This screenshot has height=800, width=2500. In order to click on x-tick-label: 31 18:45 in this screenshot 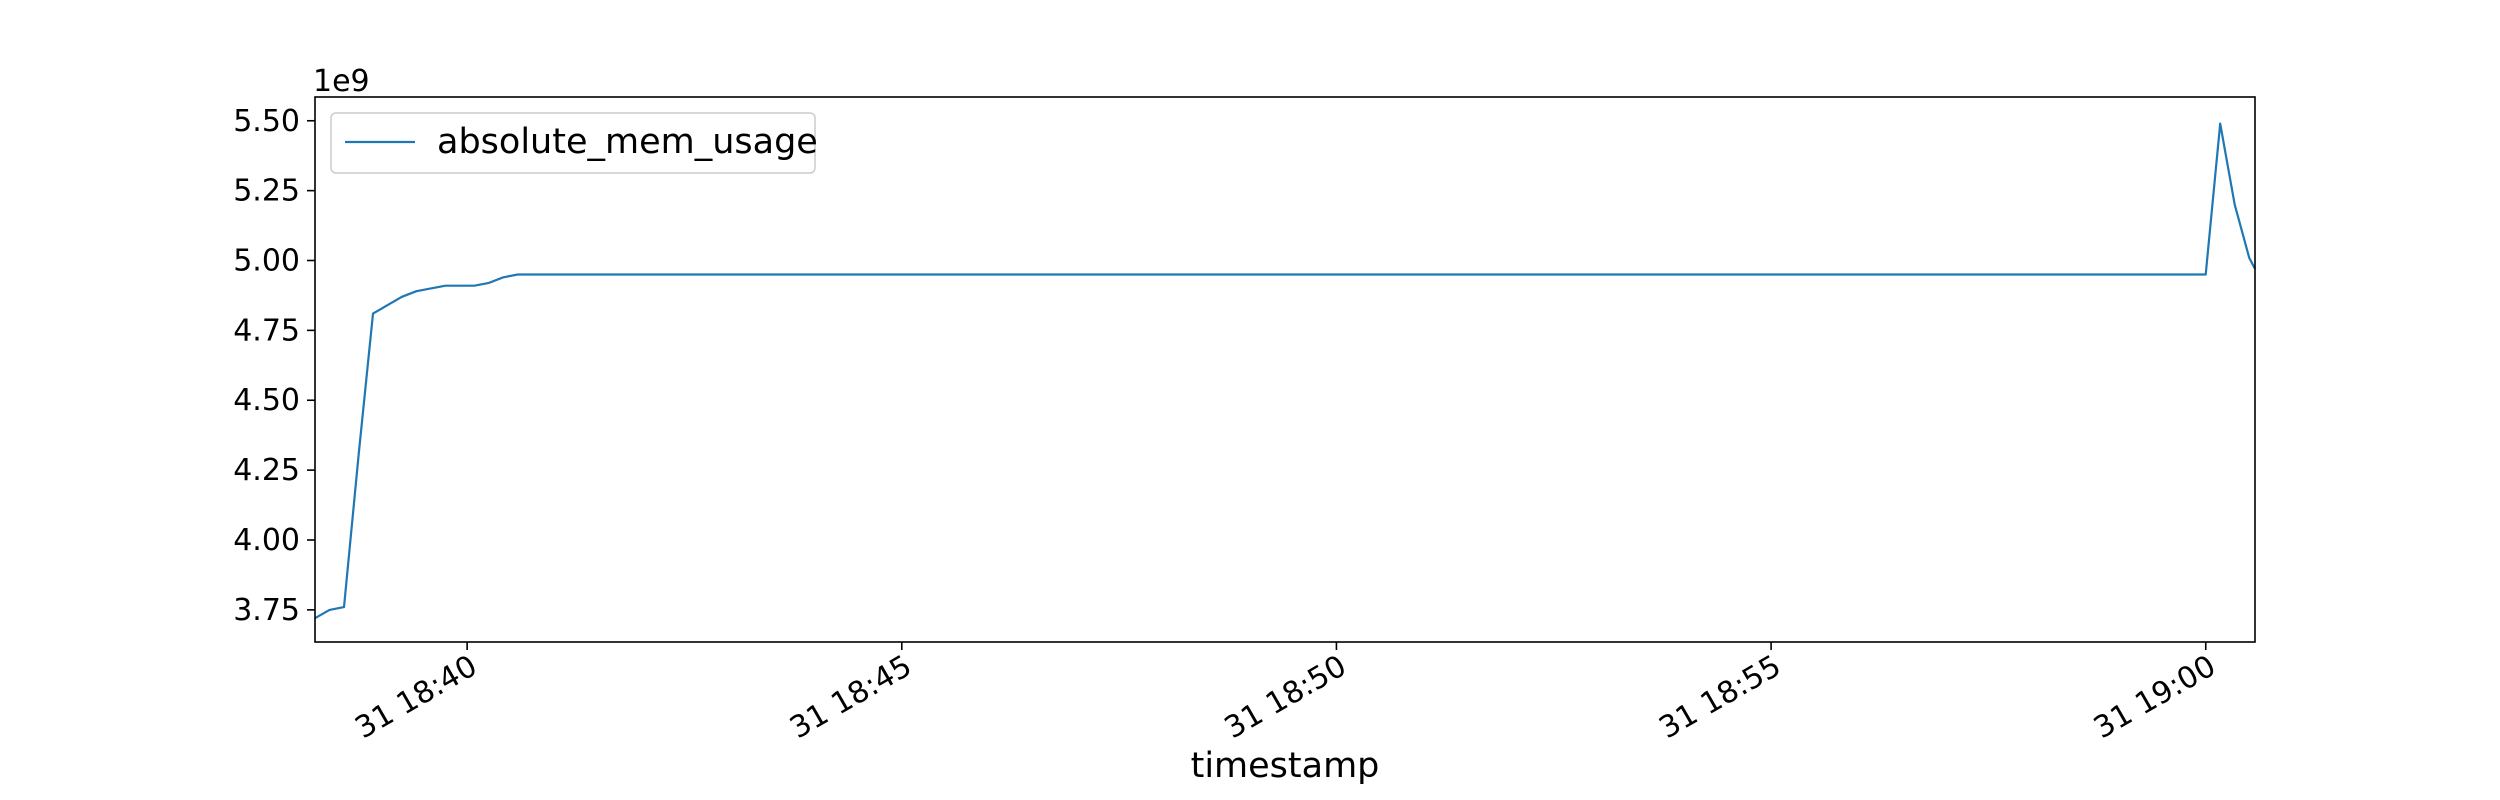, I will do `click(851, 697)`.